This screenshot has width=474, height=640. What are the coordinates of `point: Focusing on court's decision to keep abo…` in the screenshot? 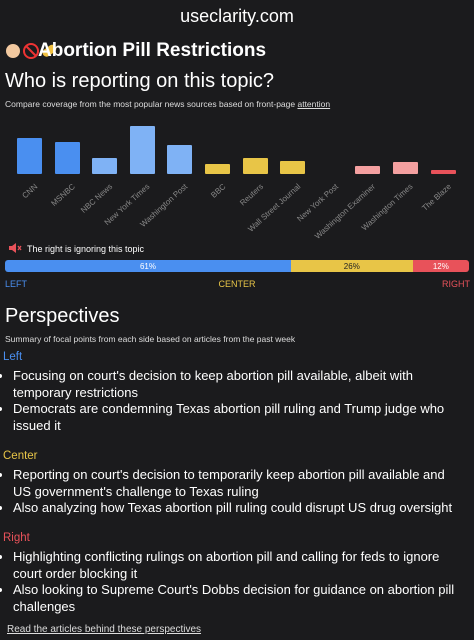 It's located at (238, 384).